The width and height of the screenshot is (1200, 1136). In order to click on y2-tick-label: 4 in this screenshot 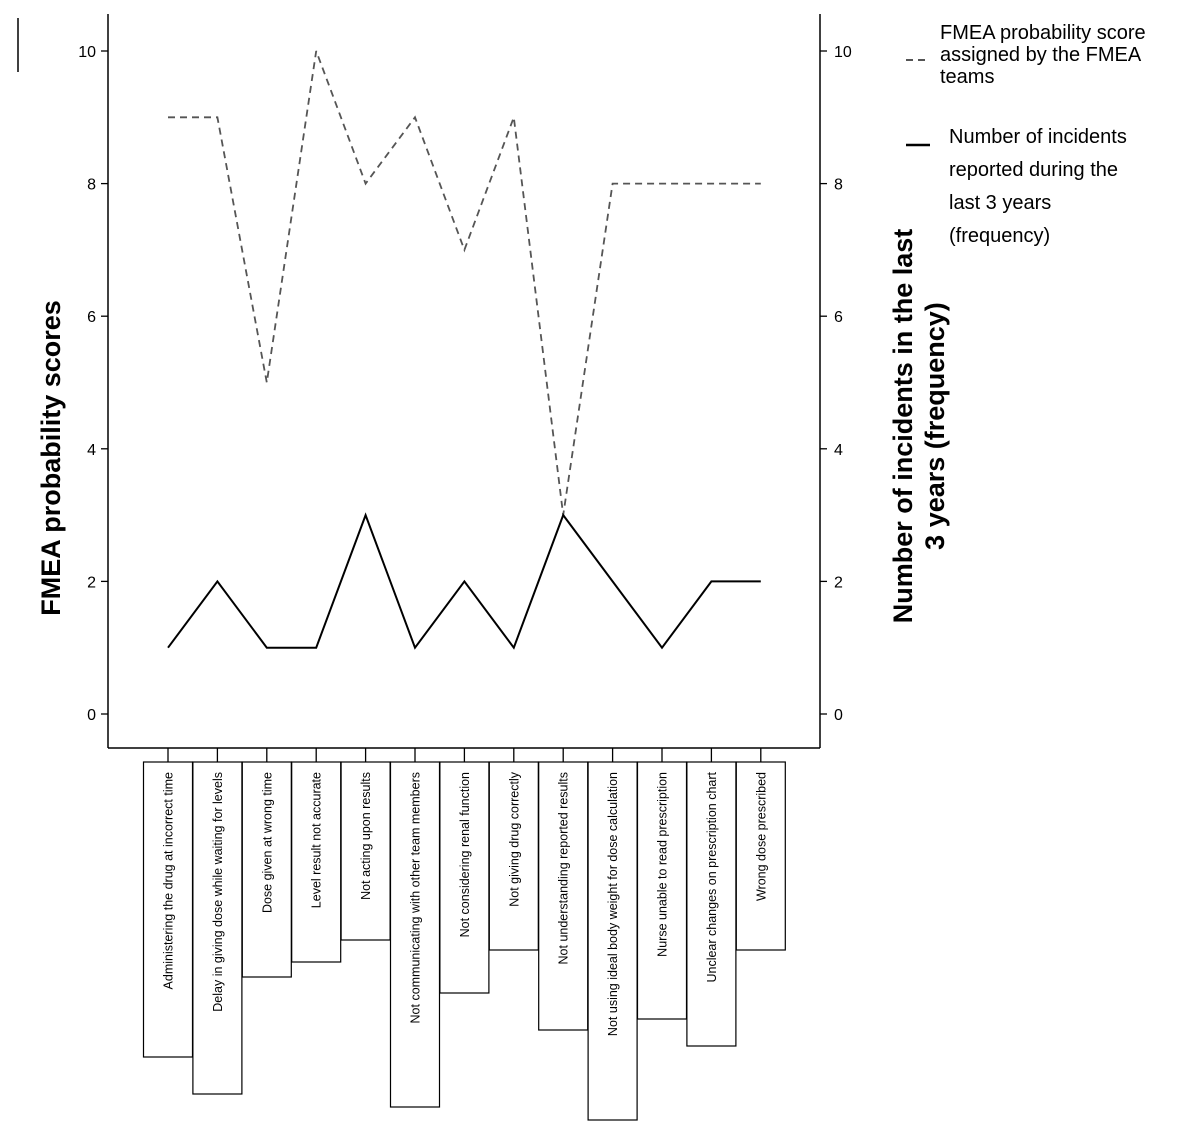, I will do `click(838, 450)`.